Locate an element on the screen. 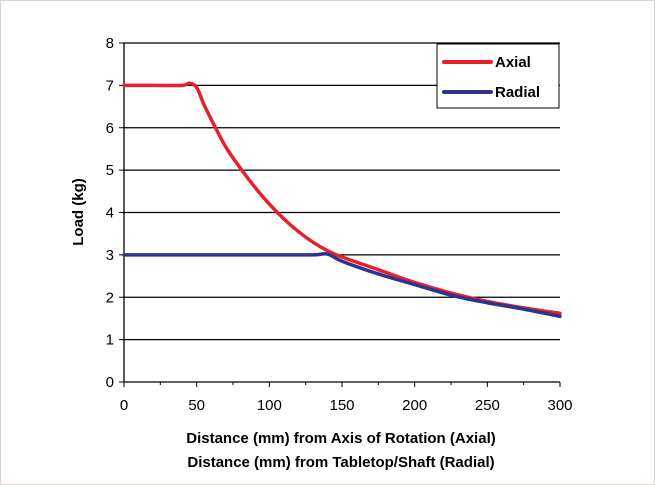  x-tick-label-100: 100 is located at coordinates (269, 405).